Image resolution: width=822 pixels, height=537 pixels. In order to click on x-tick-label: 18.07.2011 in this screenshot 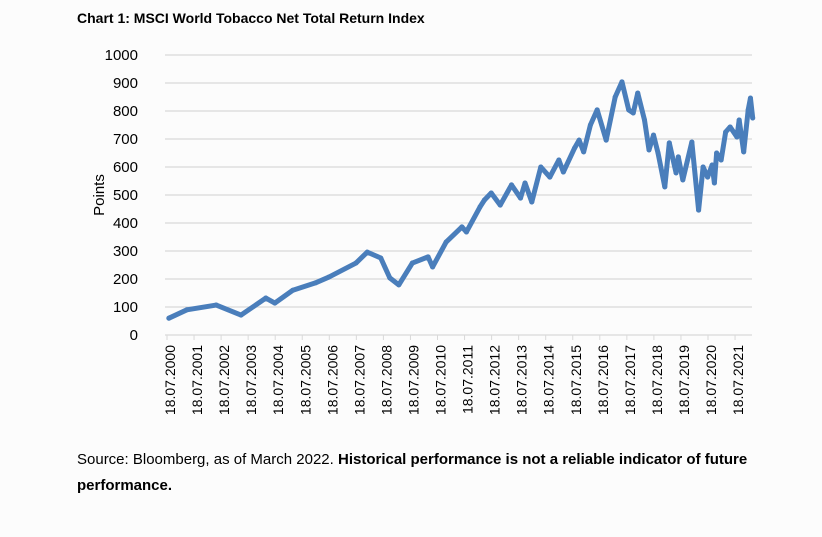, I will do `click(468, 379)`.